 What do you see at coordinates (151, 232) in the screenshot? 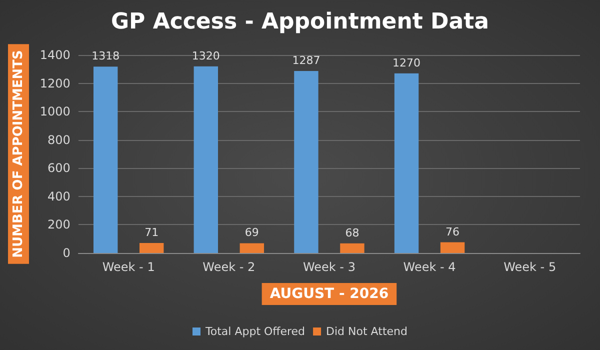
I see `data-label: 71` at bounding box center [151, 232].